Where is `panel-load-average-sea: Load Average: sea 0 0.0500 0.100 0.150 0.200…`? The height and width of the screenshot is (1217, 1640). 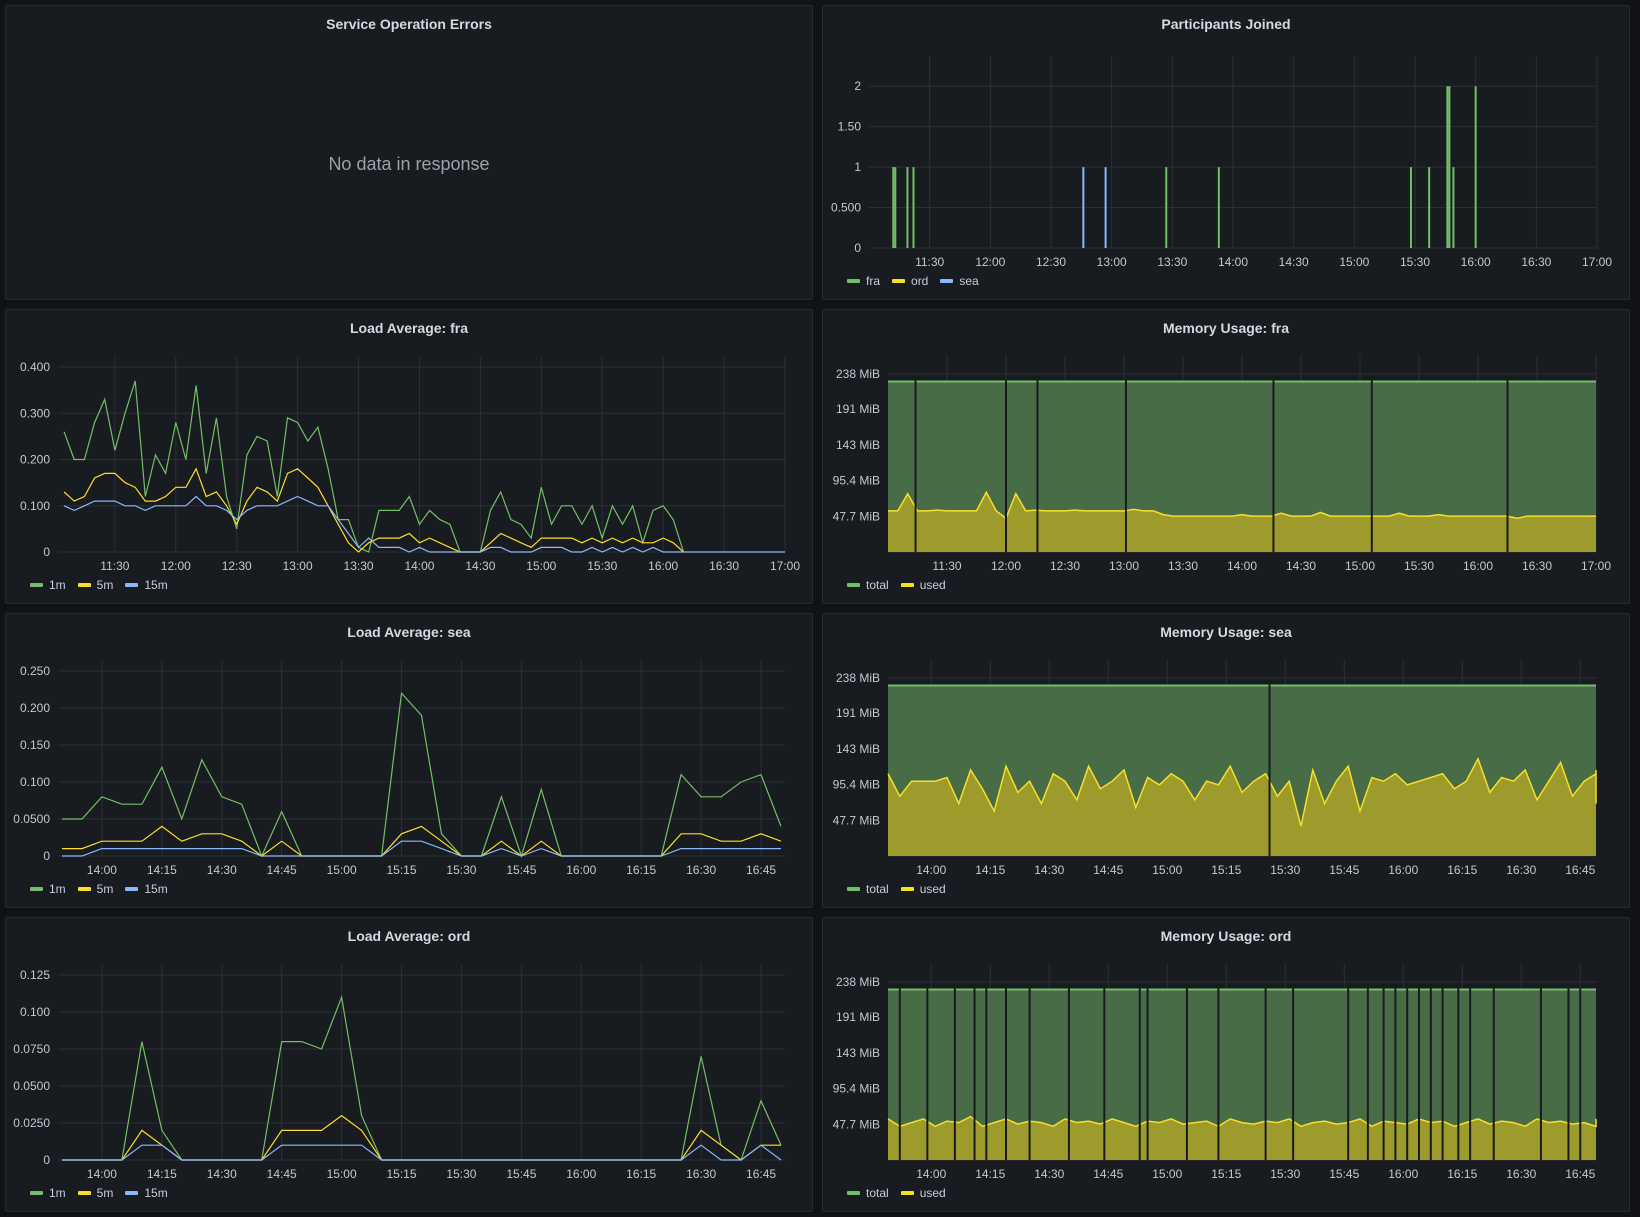
panel-load-average-sea: Load Average: sea 0 0.0500 0.100 0.150 0.200… is located at coordinates (409, 760).